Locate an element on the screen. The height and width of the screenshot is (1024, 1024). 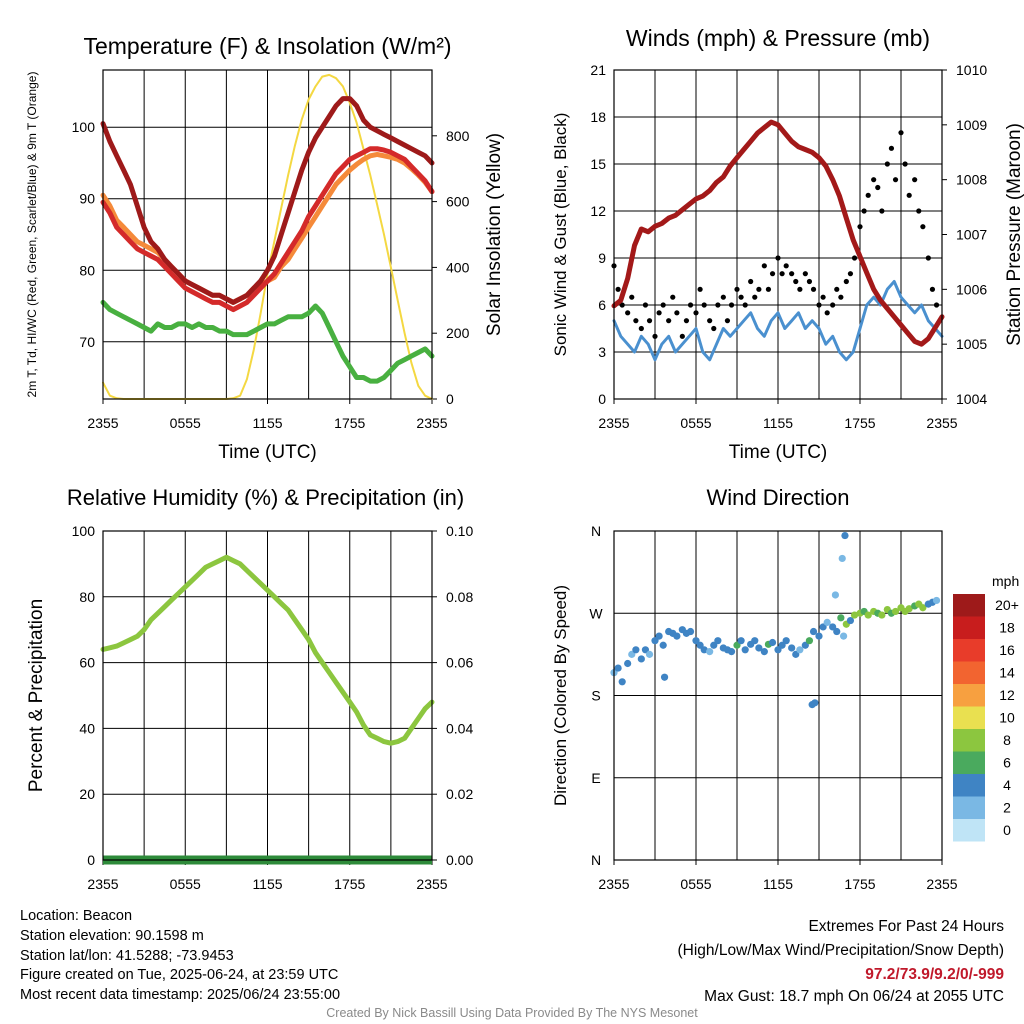
extremes-values: 97.2/73.9/9.2/0/-999 is located at coordinates (934, 974).